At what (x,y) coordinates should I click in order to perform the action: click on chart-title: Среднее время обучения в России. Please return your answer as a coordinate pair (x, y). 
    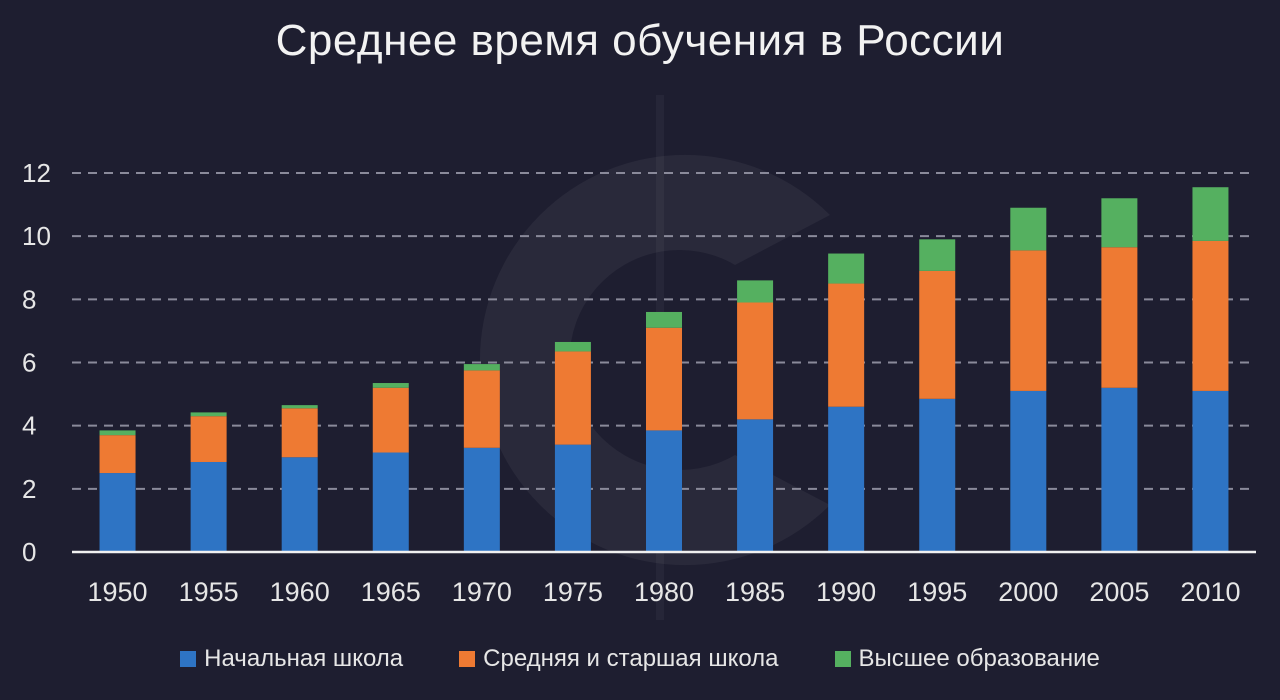
    Looking at the image, I should click on (640, 40).